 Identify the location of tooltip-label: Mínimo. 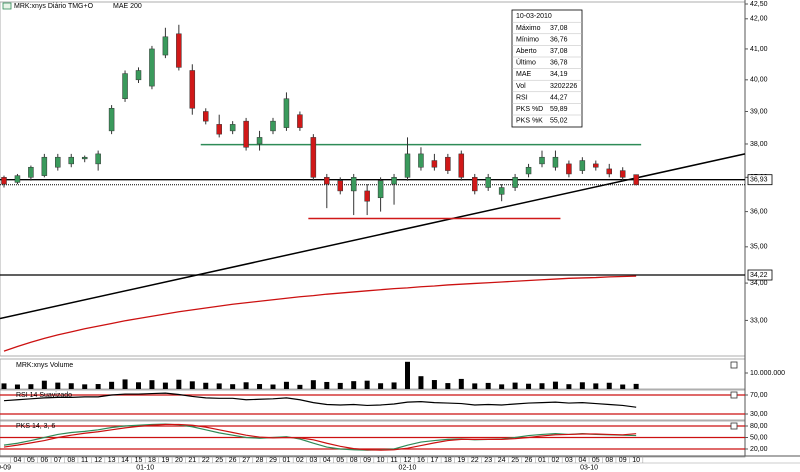
(527, 39).